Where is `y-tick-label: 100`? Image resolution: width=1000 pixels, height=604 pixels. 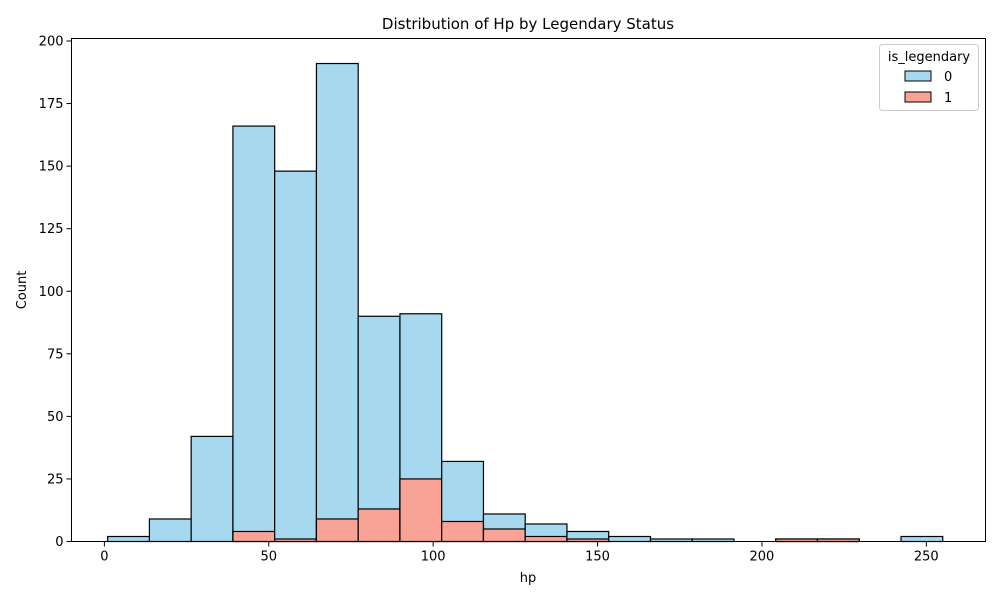 y-tick-label: 100 is located at coordinates (51, 292).